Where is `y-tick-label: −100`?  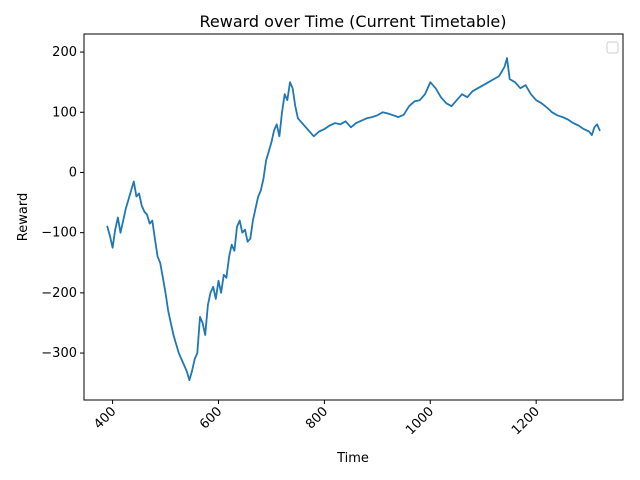
y-tick-label: −100 is located at coordinates (59, 233).